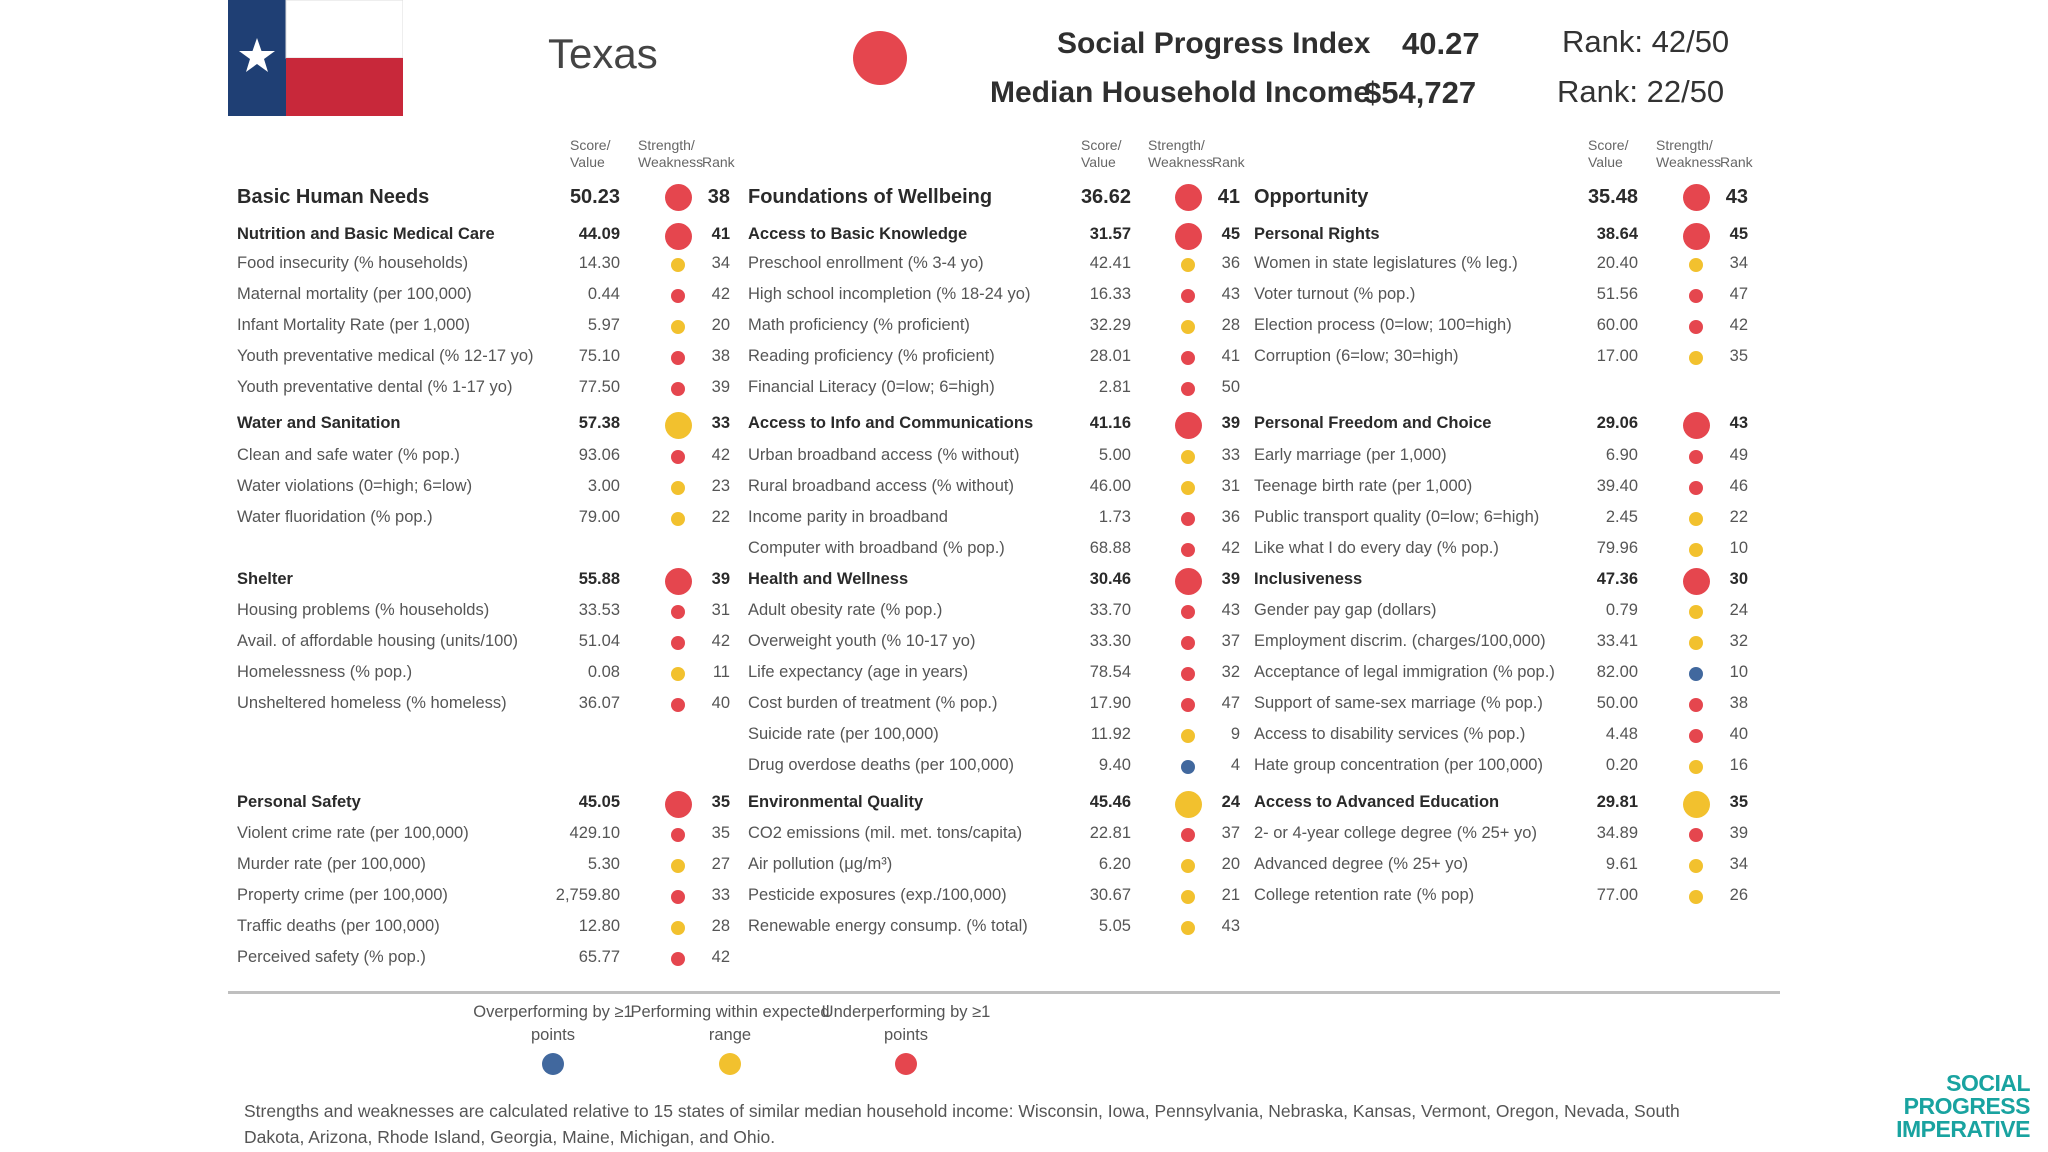 Image resolution: width=2048 pixels, height=1152 pixels. Describe the element at coordinates (599, 703) in the screenshot. I see `row-score-value: 36.07` at that location.